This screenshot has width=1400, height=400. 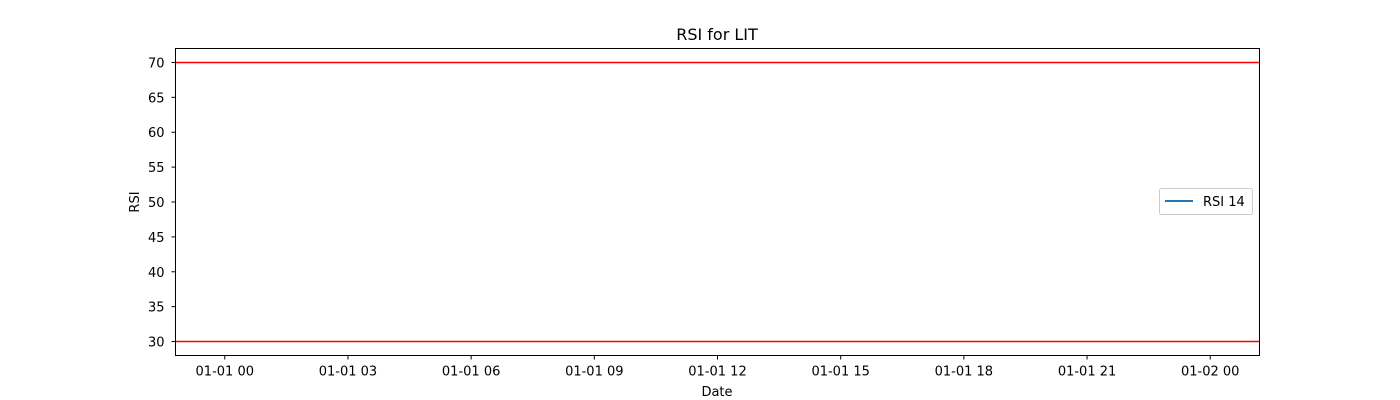 I want to click on x-tick-label: 01-01 09, so click(x=594, y=372).